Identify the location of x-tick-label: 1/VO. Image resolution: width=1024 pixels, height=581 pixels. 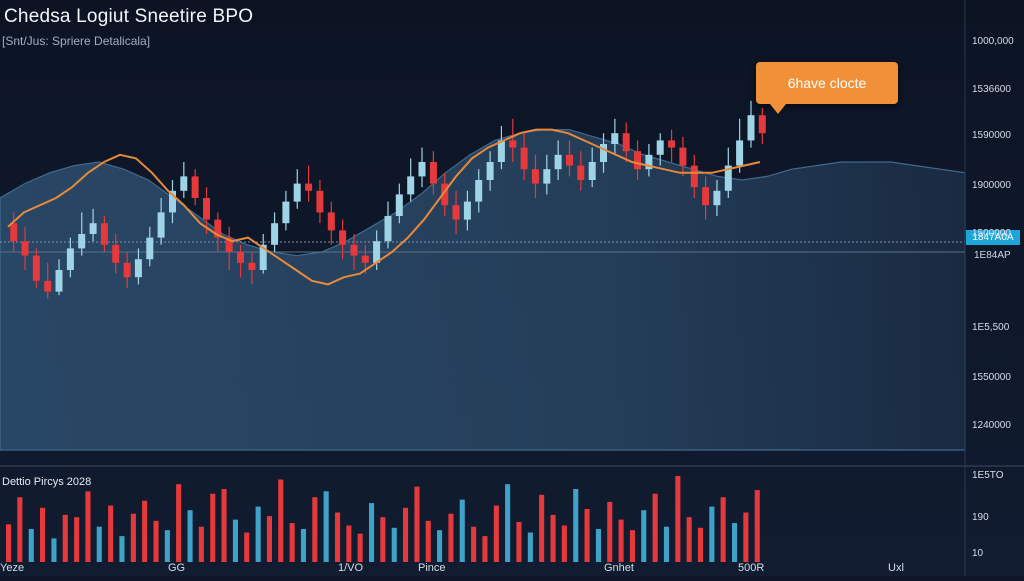
(351, 568).